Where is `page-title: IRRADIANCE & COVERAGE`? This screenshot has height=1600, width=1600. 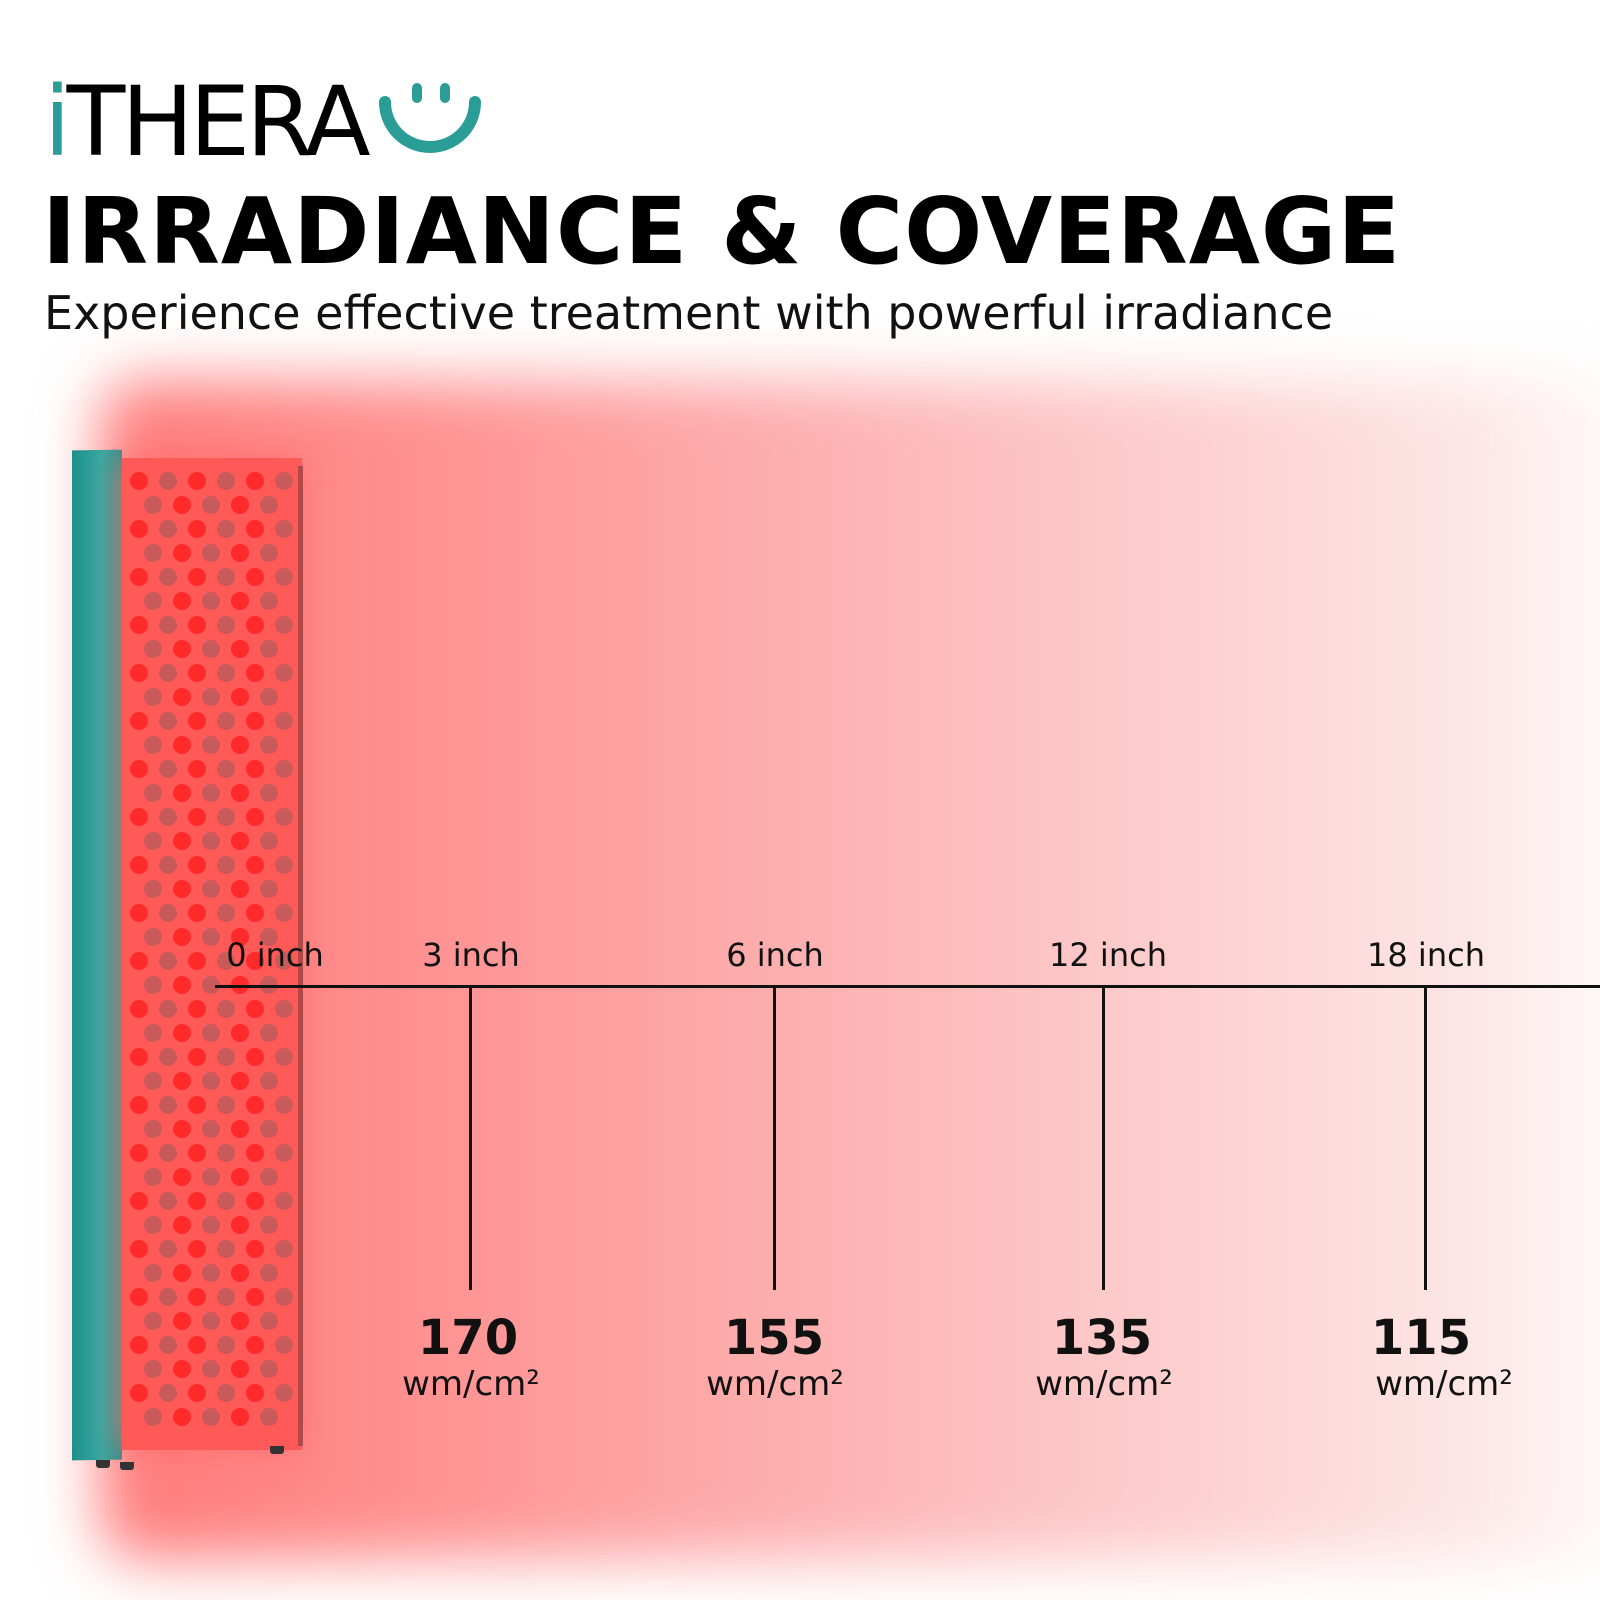
page-title: IRRADIANCE & COVERAGE is located at coordinates (722, 231).